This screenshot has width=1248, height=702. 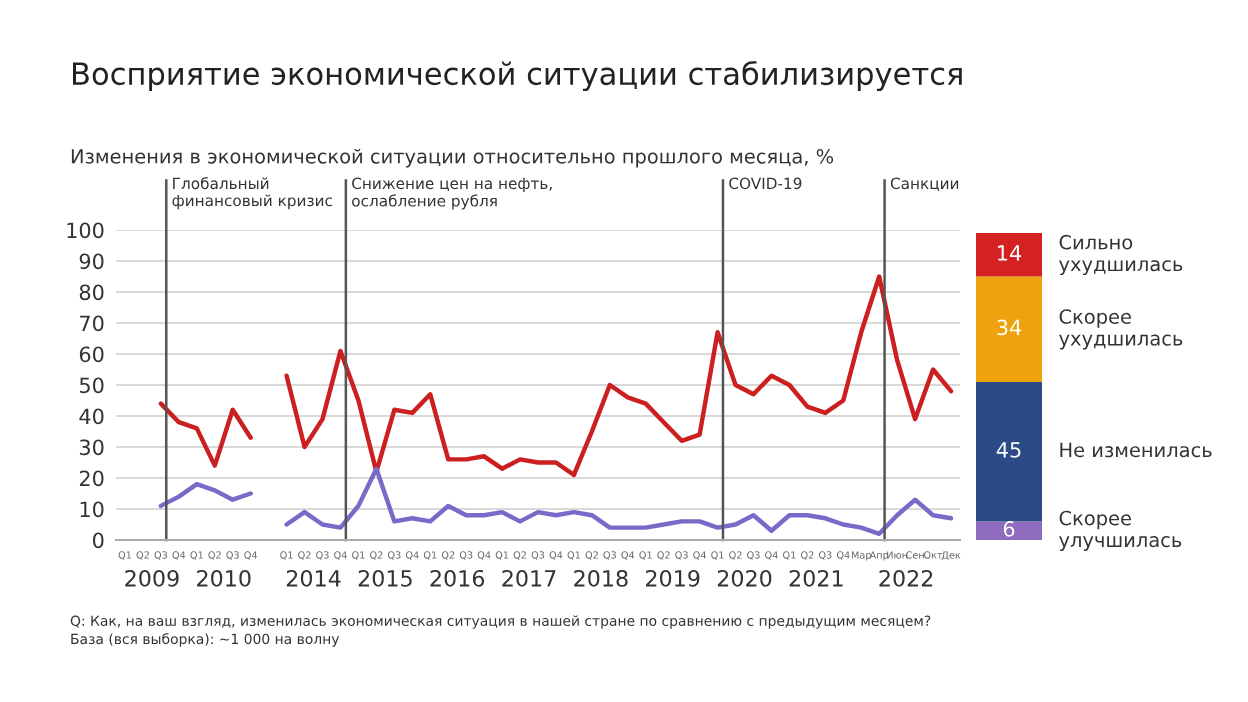 What do you see at coordinates (1121, 255) in the screenshot?
I see `series-label: Сильно ухудшилась` at bounding box center [1121, 255].